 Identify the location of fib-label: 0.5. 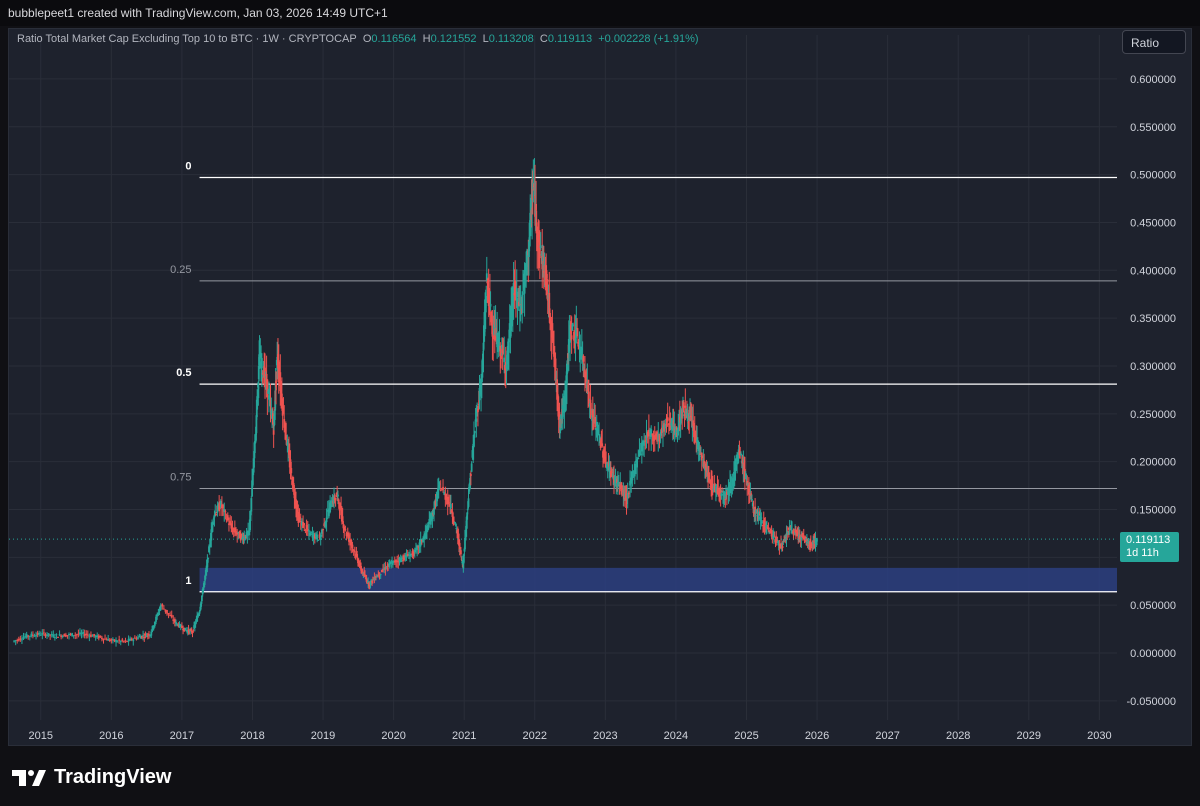
(183, 373).